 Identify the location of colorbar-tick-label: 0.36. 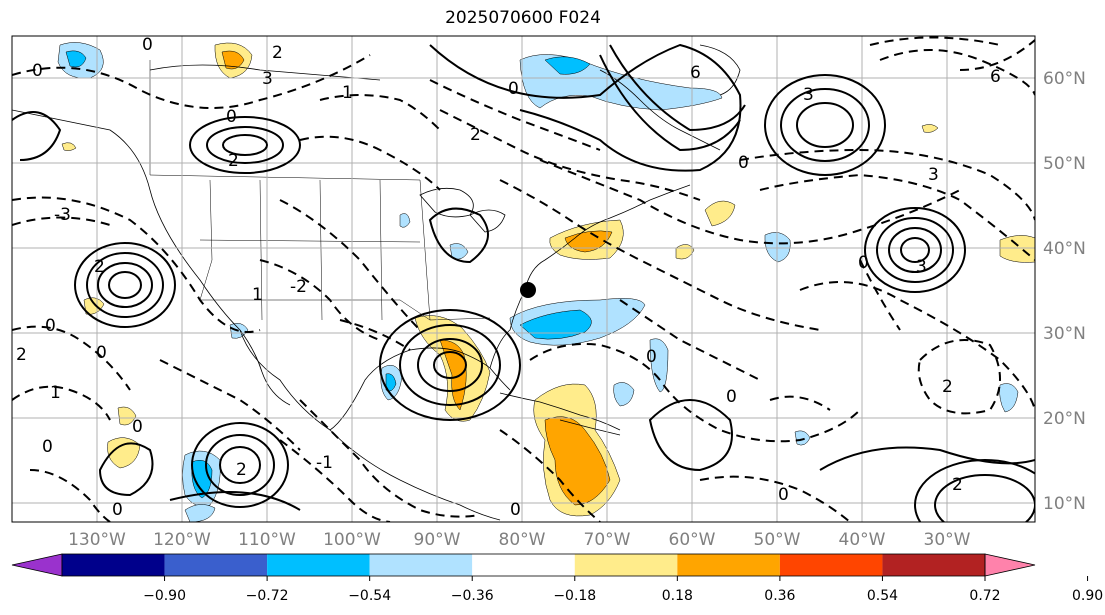
(779, 596).